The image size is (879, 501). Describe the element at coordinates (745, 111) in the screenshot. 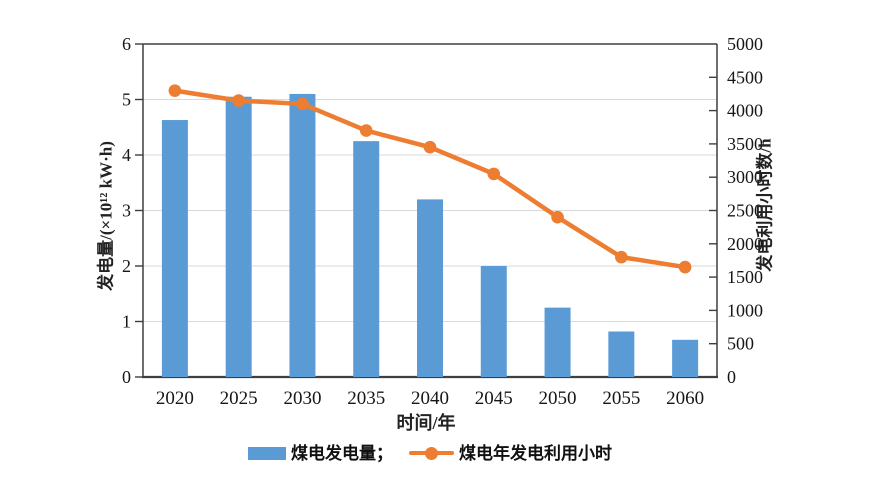

I see `right-tick-label: 4000` at that location.